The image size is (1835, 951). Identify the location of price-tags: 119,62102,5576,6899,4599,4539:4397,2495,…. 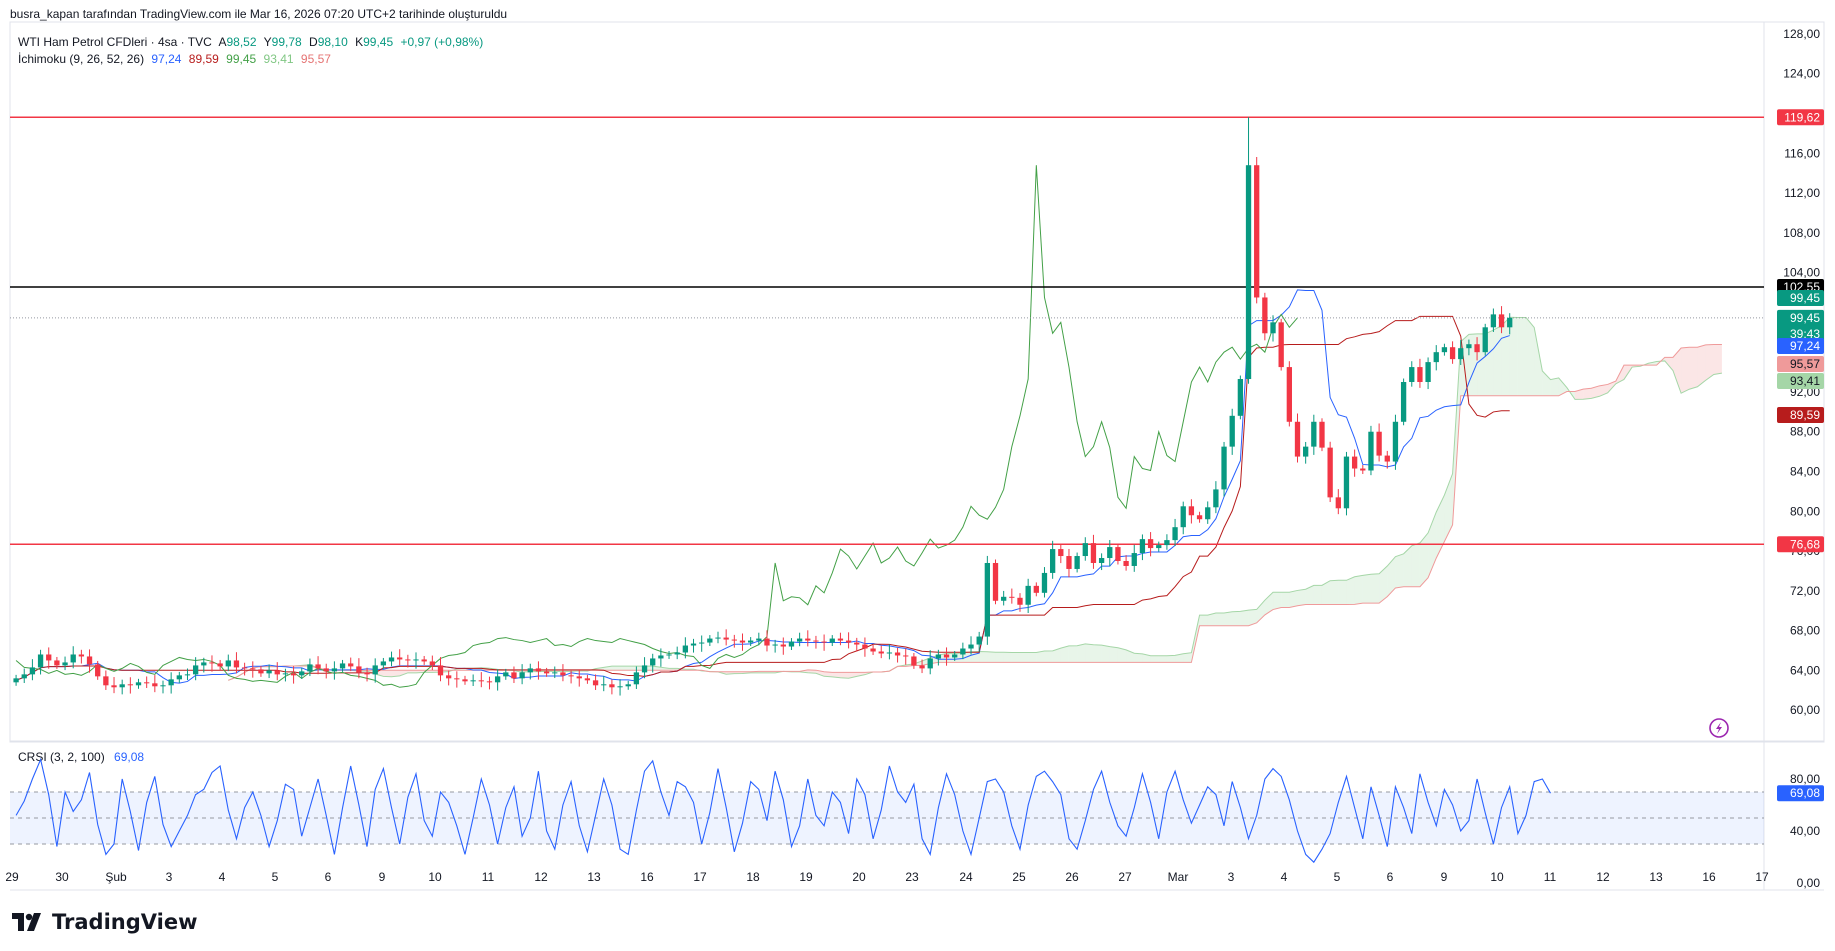
(1800, 331).